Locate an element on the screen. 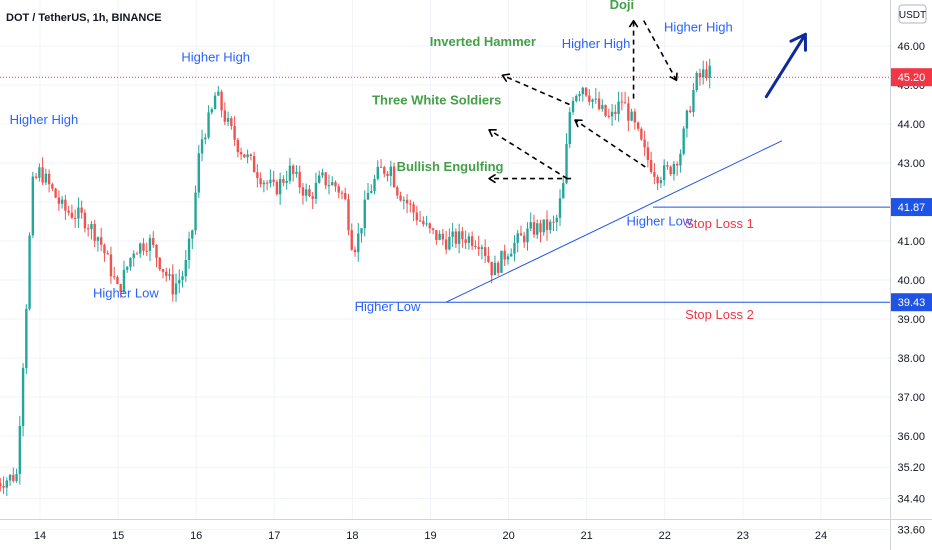 The width and height of the screenshot is (932, 550). price-axis-labels: 45.20 41.87 39.43 is located at coordinates (911, 190).